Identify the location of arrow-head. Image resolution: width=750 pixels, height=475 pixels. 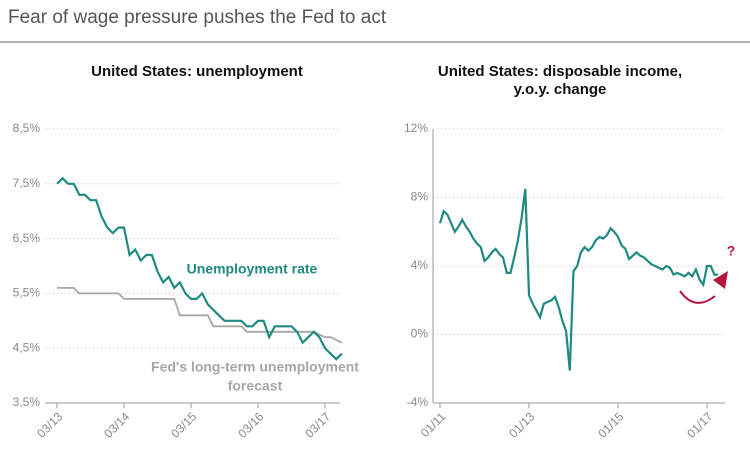
(720, 280).